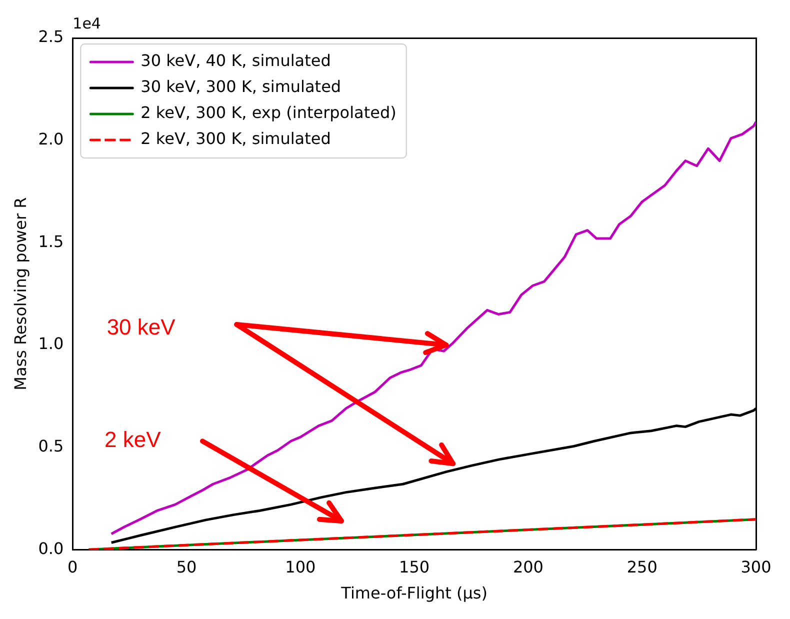 The height and width of the screenshot is (619, 790). I want to click on y-tick-label: 0.0, so click(51, 548).